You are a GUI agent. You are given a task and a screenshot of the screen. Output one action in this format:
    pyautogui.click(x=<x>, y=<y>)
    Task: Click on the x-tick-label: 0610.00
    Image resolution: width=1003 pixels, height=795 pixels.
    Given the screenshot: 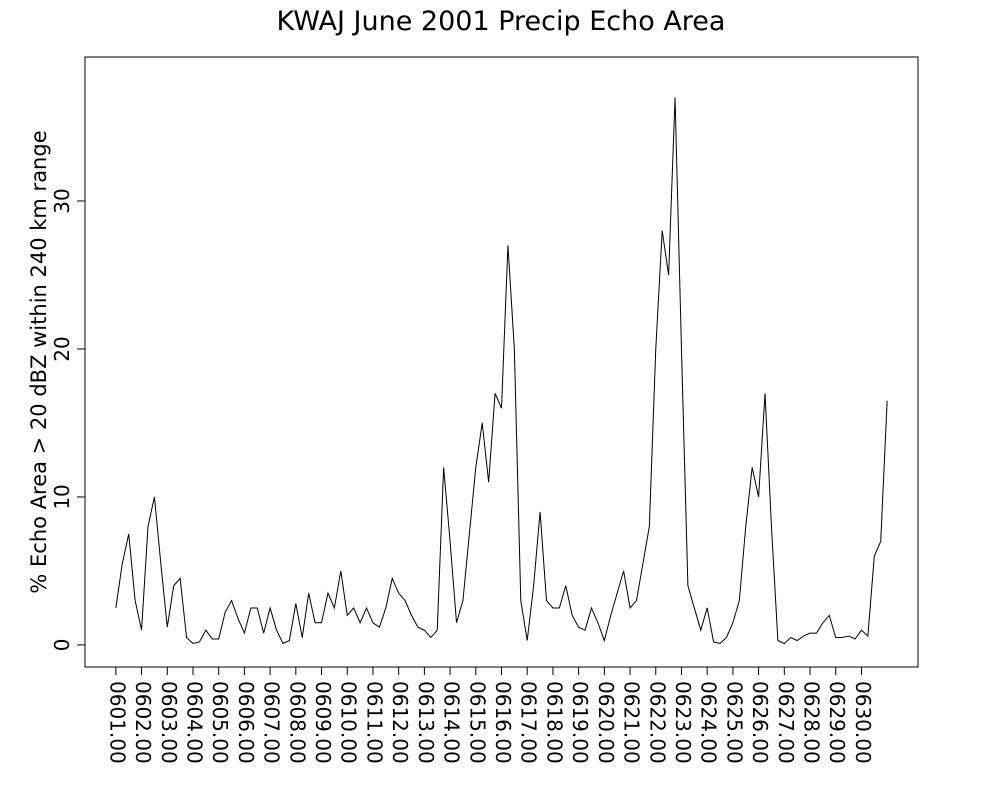 What is the action you would take?
    pyautogui.click(x=349, y=722)
    